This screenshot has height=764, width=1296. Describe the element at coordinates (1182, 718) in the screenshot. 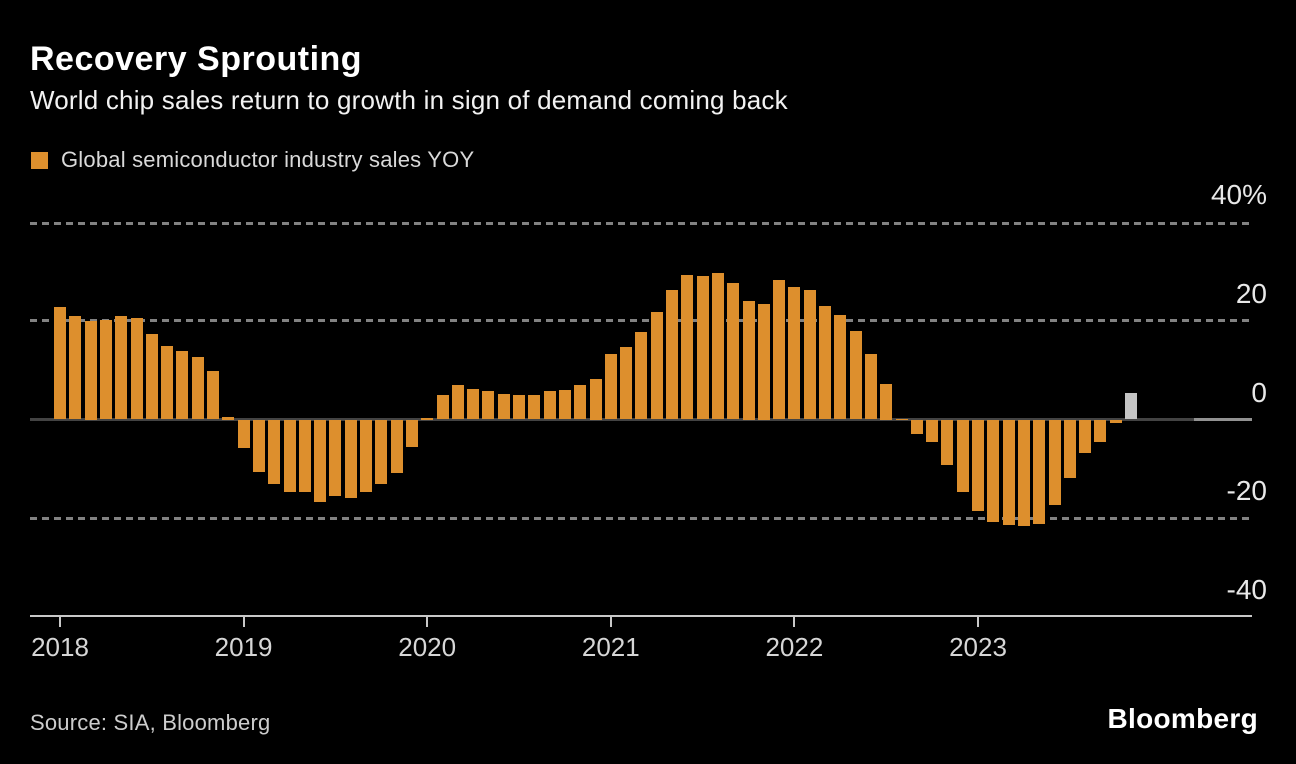

I see `bloomberg-logo: Bloomberg` at that location.